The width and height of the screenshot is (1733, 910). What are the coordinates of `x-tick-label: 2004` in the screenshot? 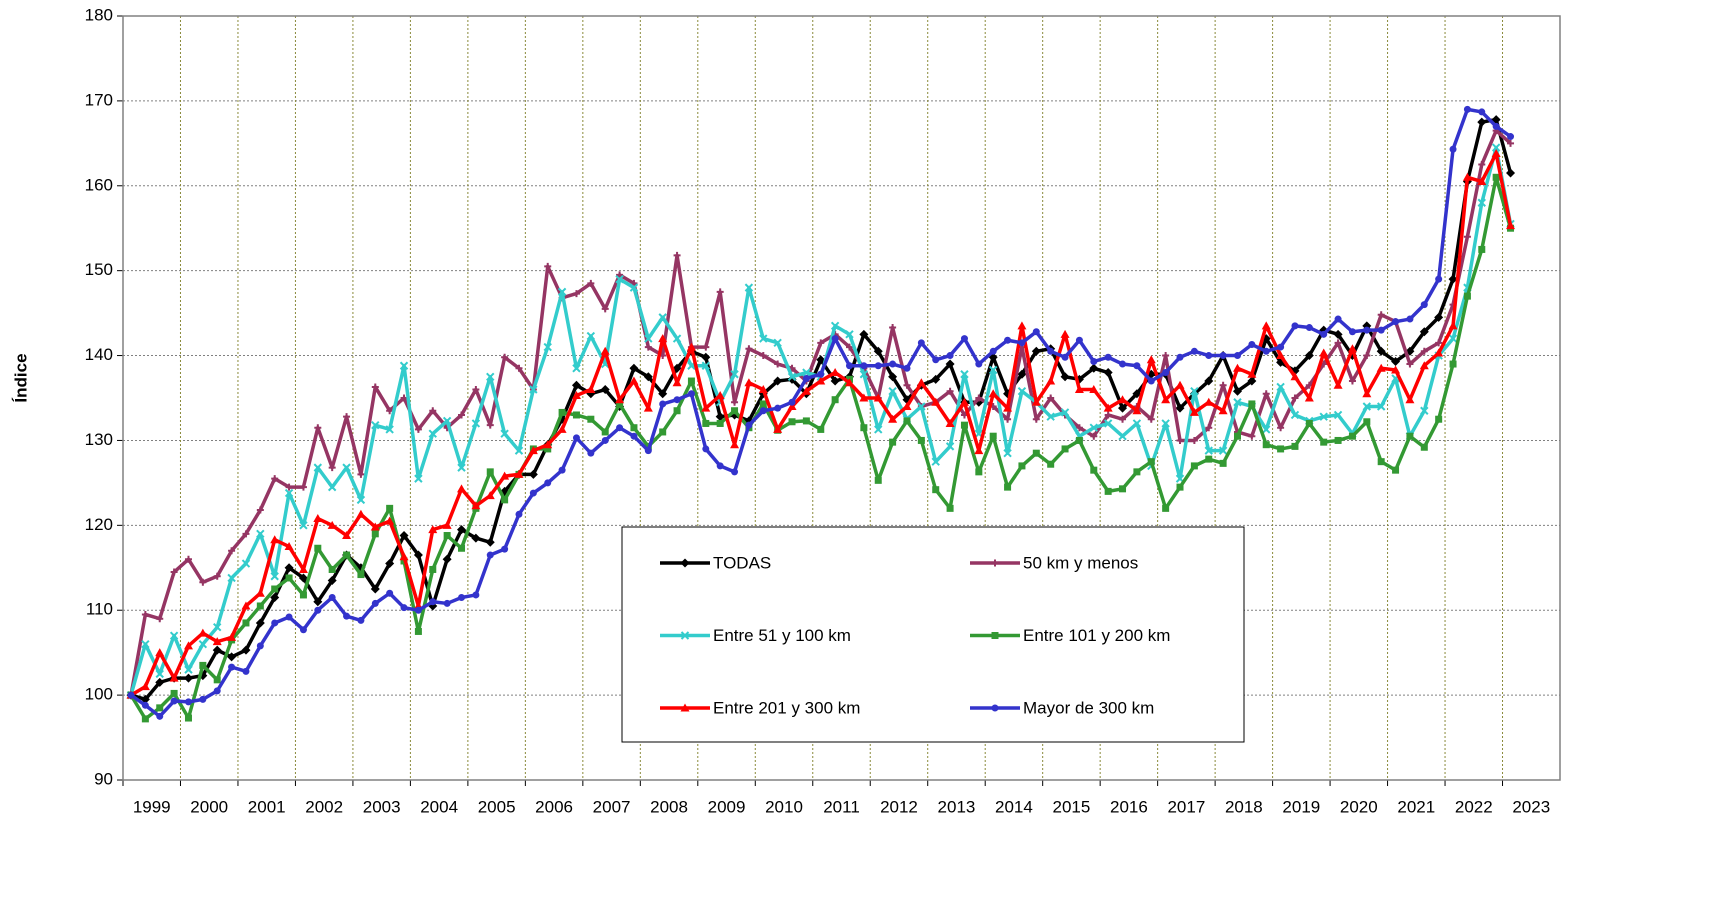 It's located at (439, 806).